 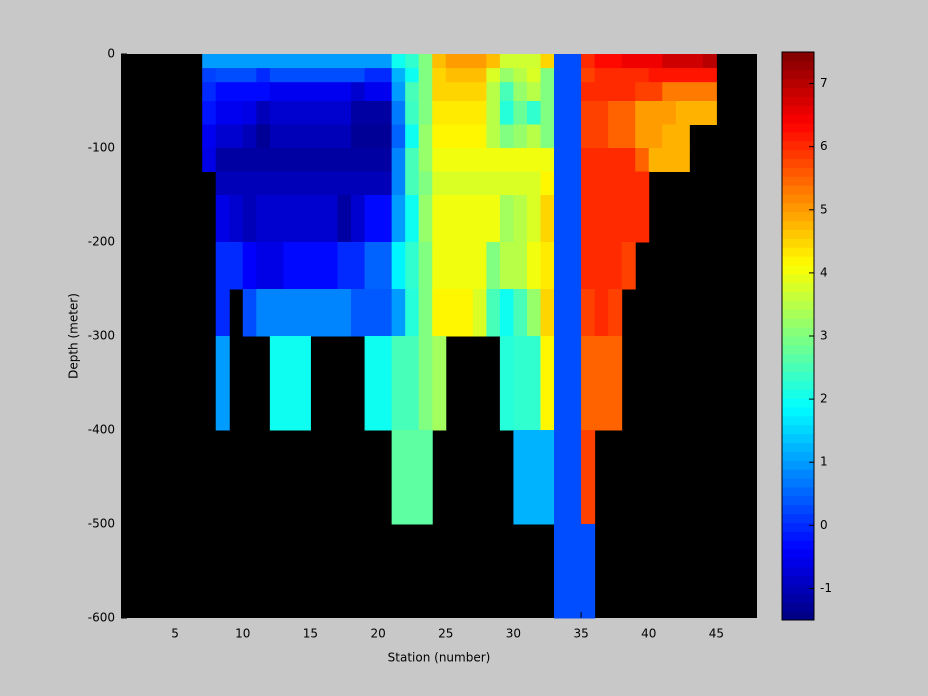 What do you see at coordinates (580, 634) in the screenshot?
I see `x-tick-label: 35` at bounding box center [580, 634].